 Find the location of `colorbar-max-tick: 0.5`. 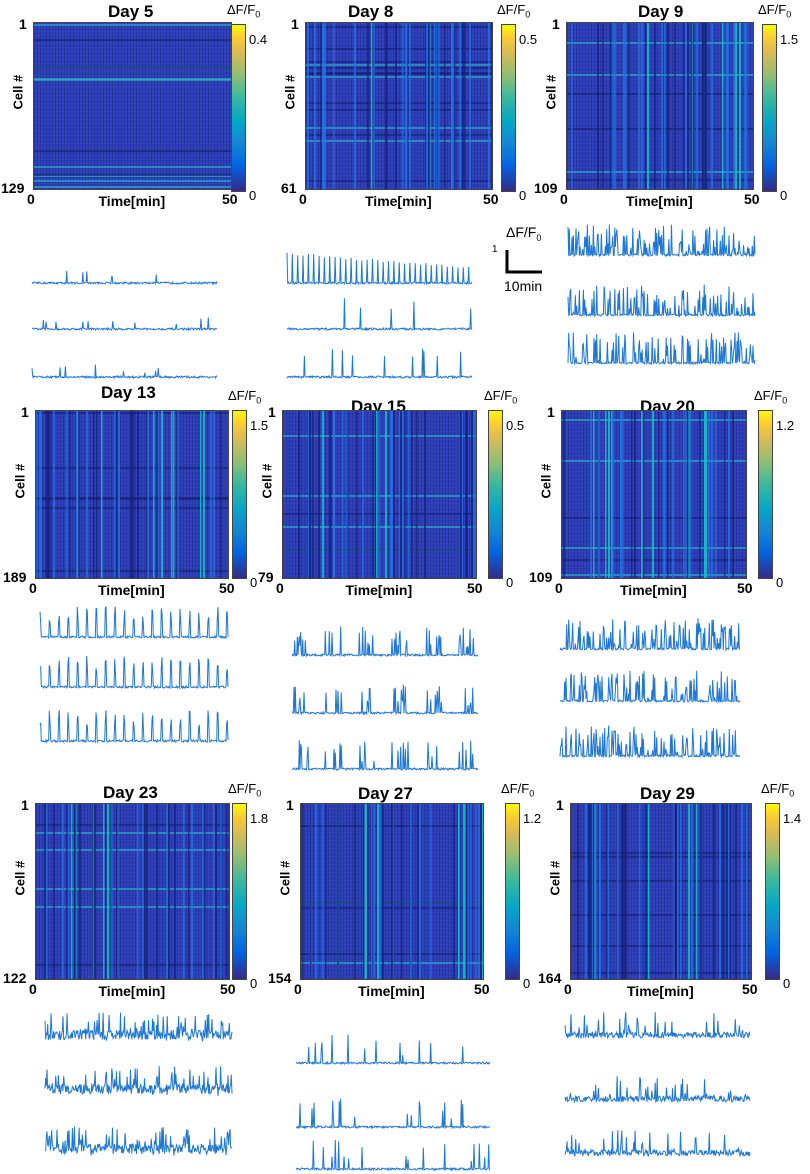

colorbar-max-tick: 0.5 is located at coordinates (515, 425).